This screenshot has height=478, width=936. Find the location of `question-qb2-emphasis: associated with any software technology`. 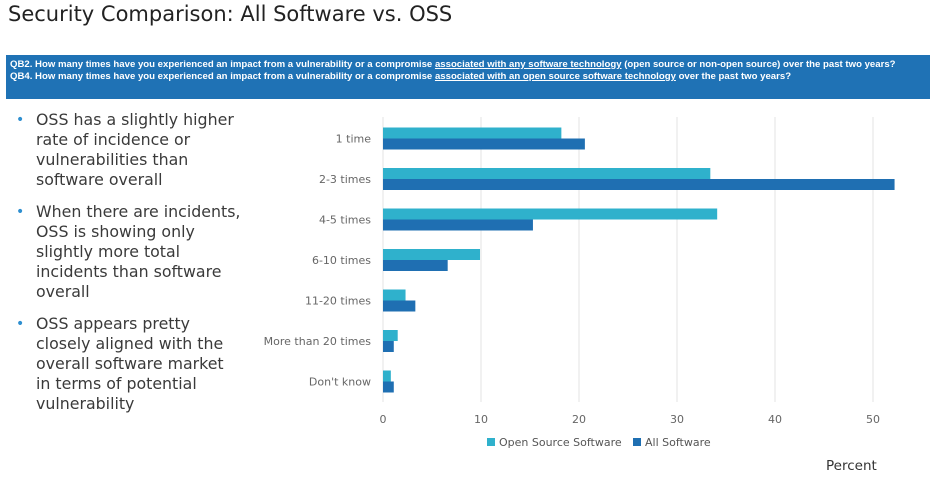

question-qb2-emphasis: associated with any software technology is located at coordinates (528, 64).